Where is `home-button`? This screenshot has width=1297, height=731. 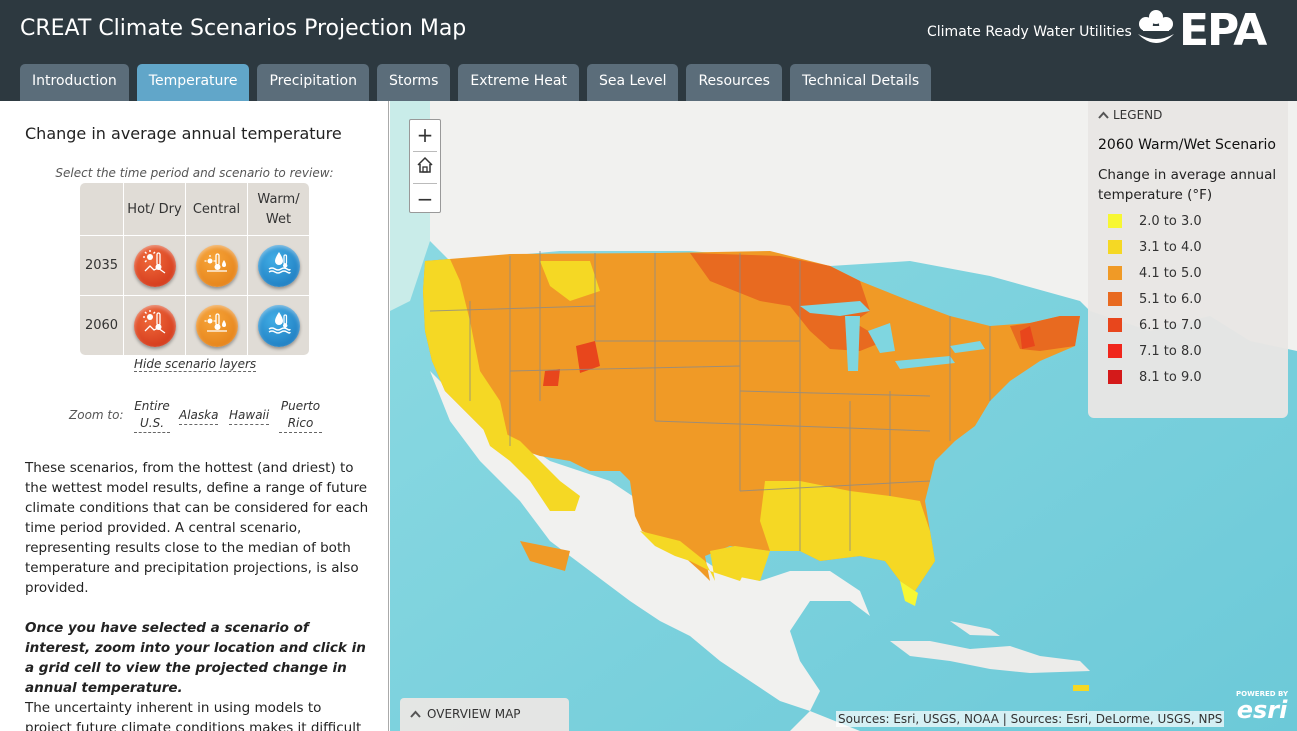 home-button is located at coordinates (425, 167).